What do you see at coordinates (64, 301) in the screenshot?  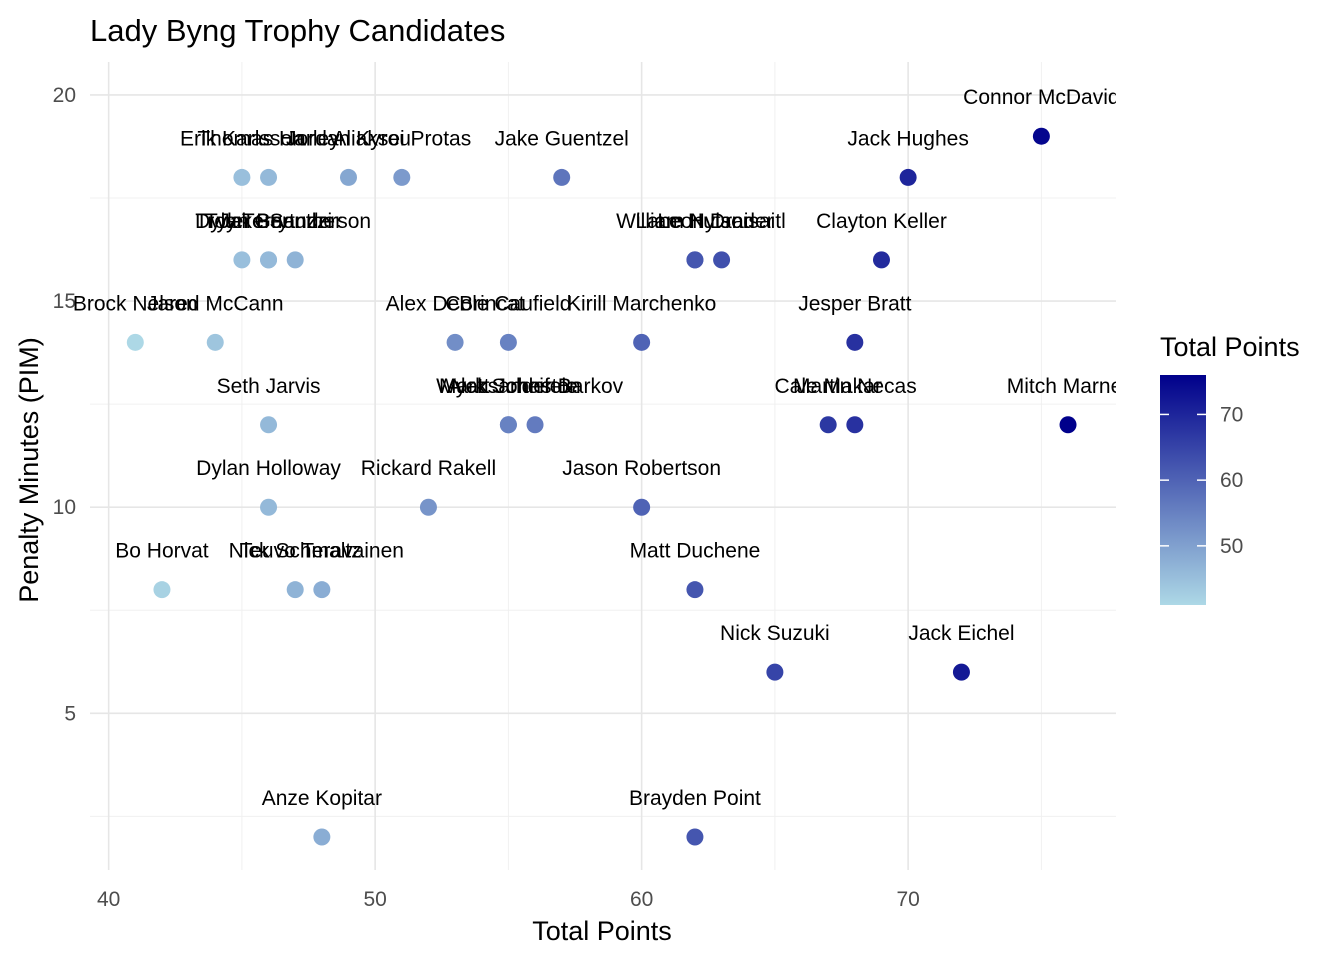 I see `y-tick-label: 15` at bounding box center [64, 301].